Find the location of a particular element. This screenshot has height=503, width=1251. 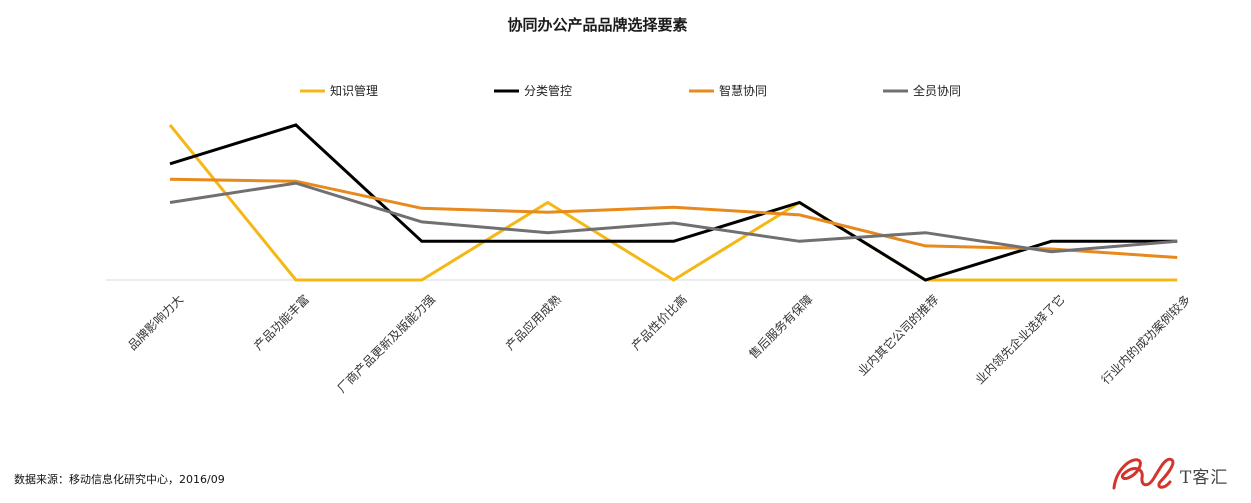

legend-item-3: 智慧协同 is located at coordinates (728, 90).